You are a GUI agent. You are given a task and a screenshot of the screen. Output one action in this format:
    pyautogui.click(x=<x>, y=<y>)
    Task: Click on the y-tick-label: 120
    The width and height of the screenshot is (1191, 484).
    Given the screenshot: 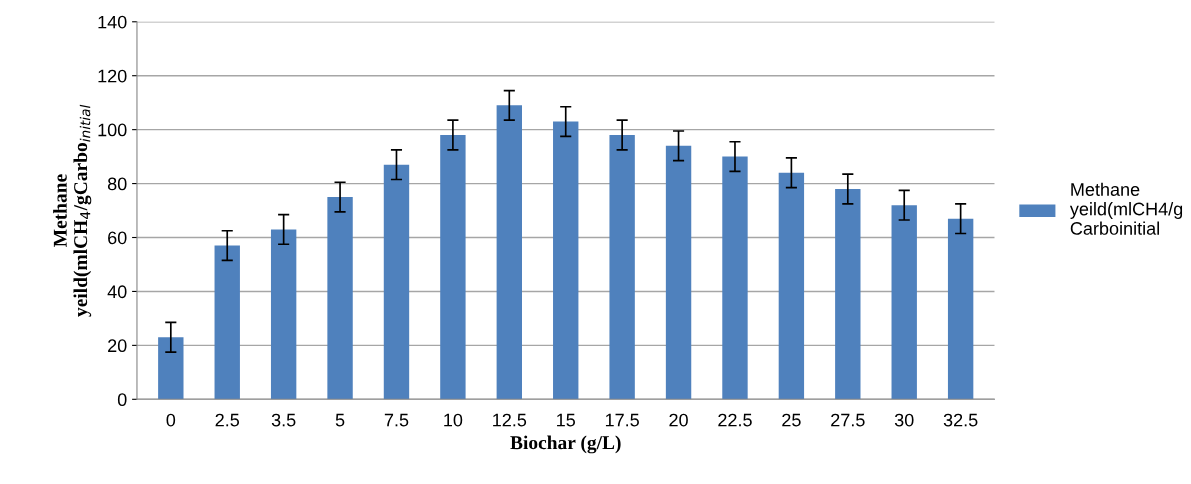 What is the action you would take?
    pyautogui.click(x=112, y=76)
    